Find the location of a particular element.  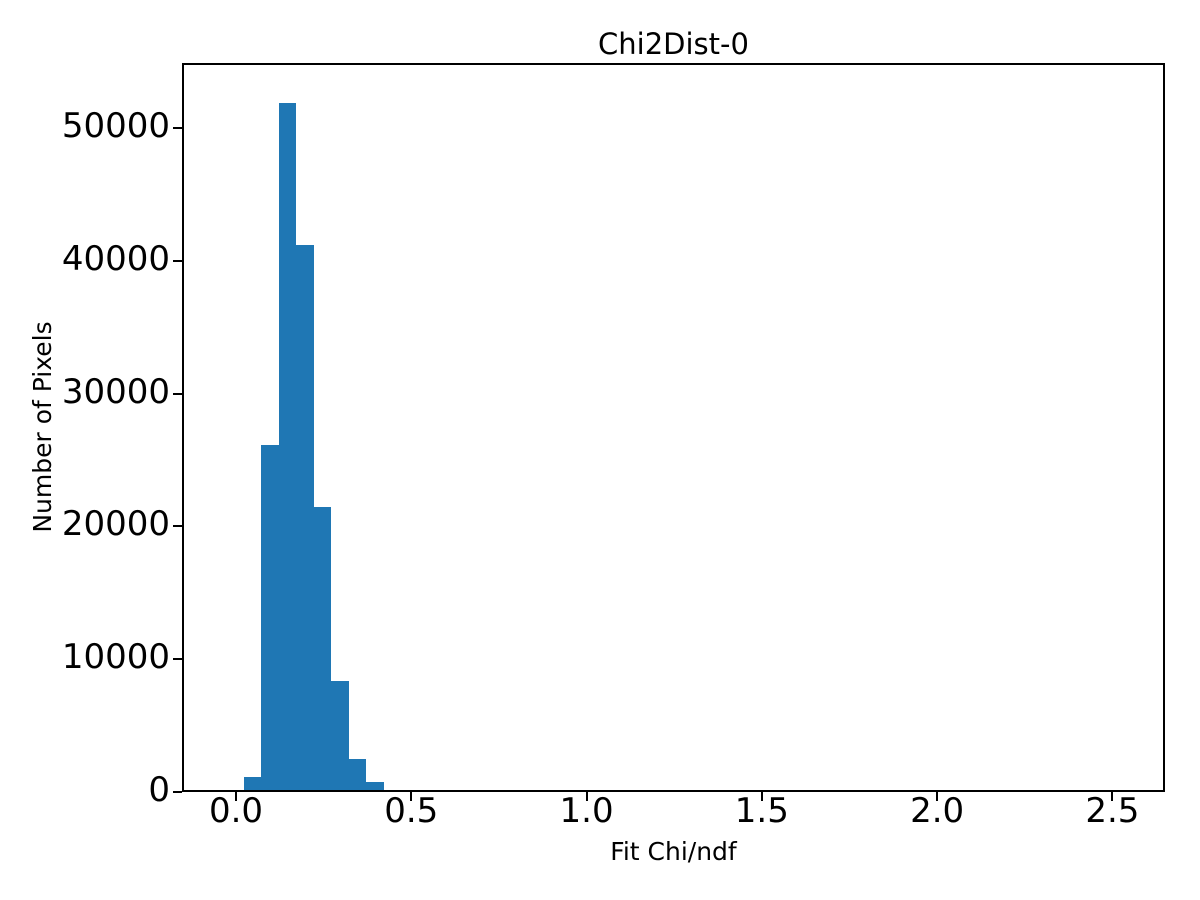

x-axis-label: Fit Chi/ndf is located at coordinates (673, 851).